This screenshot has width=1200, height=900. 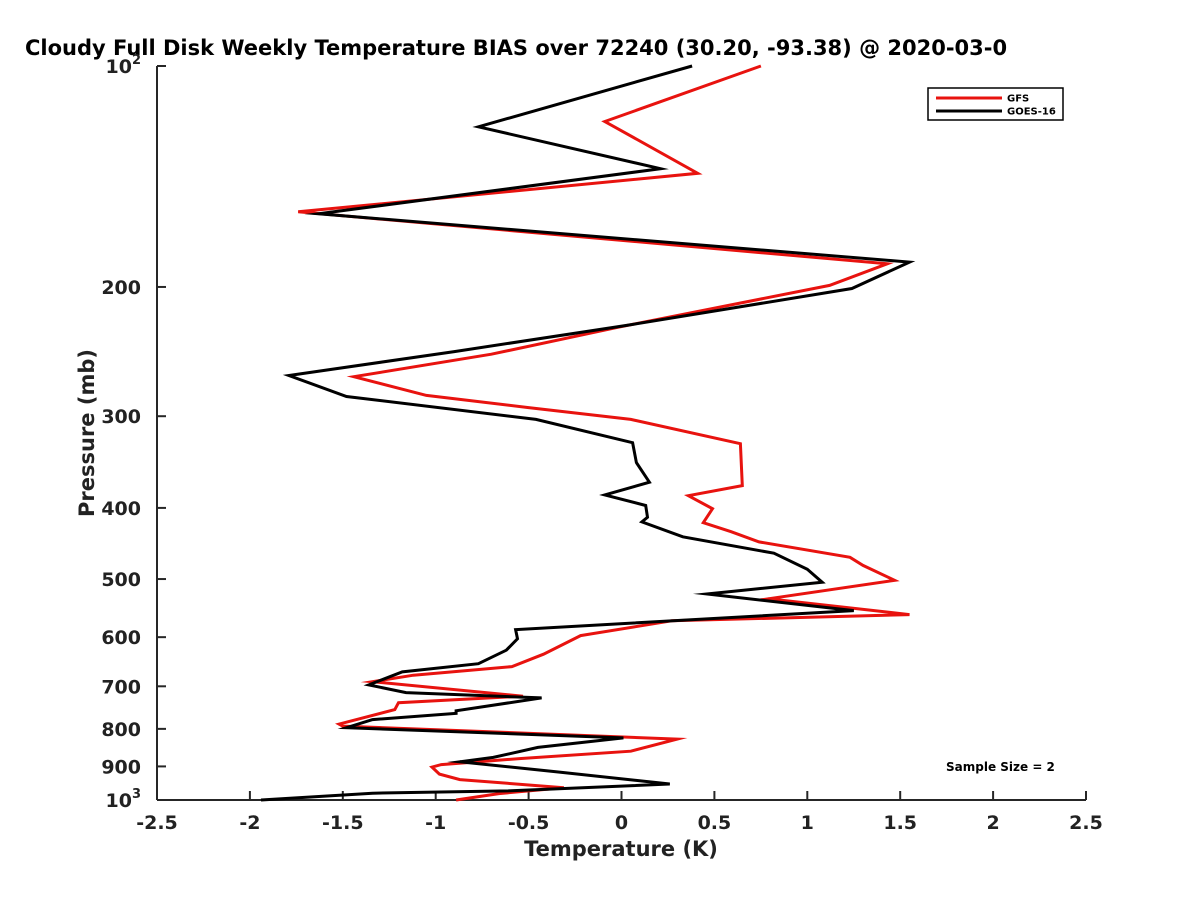 What do you see at coordinates (87, 433) in the screenshot?
I see `y-axis-label: Pressure (mb)` at bounding box center [87, 433].